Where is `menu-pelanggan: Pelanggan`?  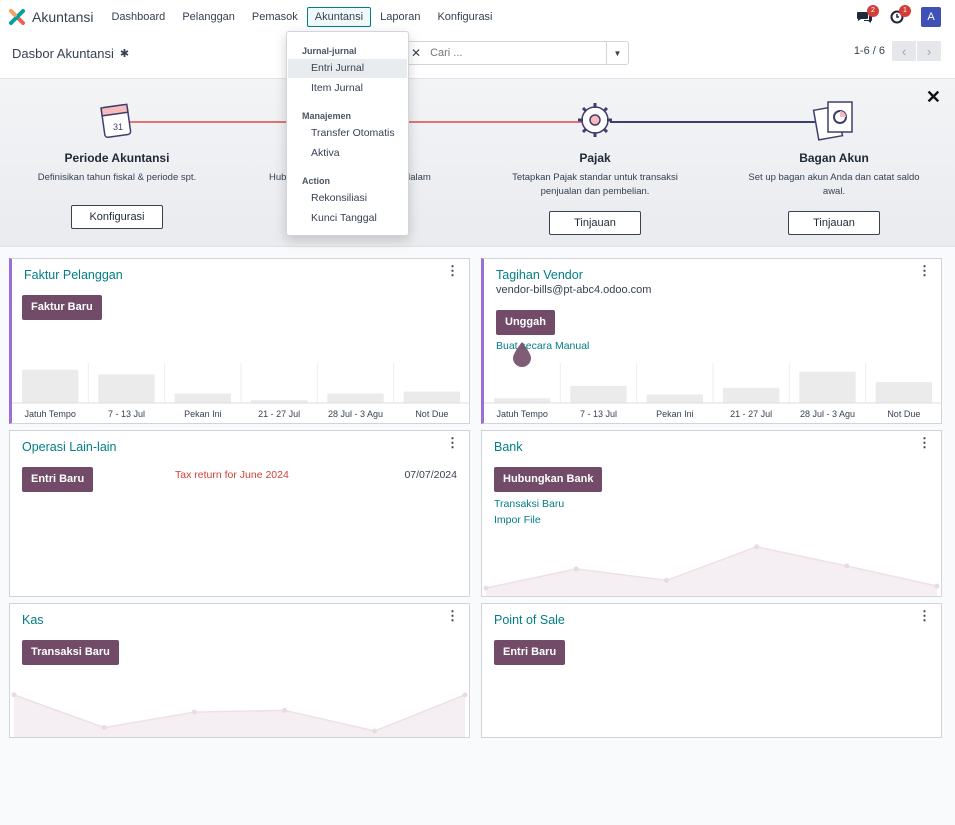
menu-pelanggan: Pelanggan is located at coordinates (208, 17).